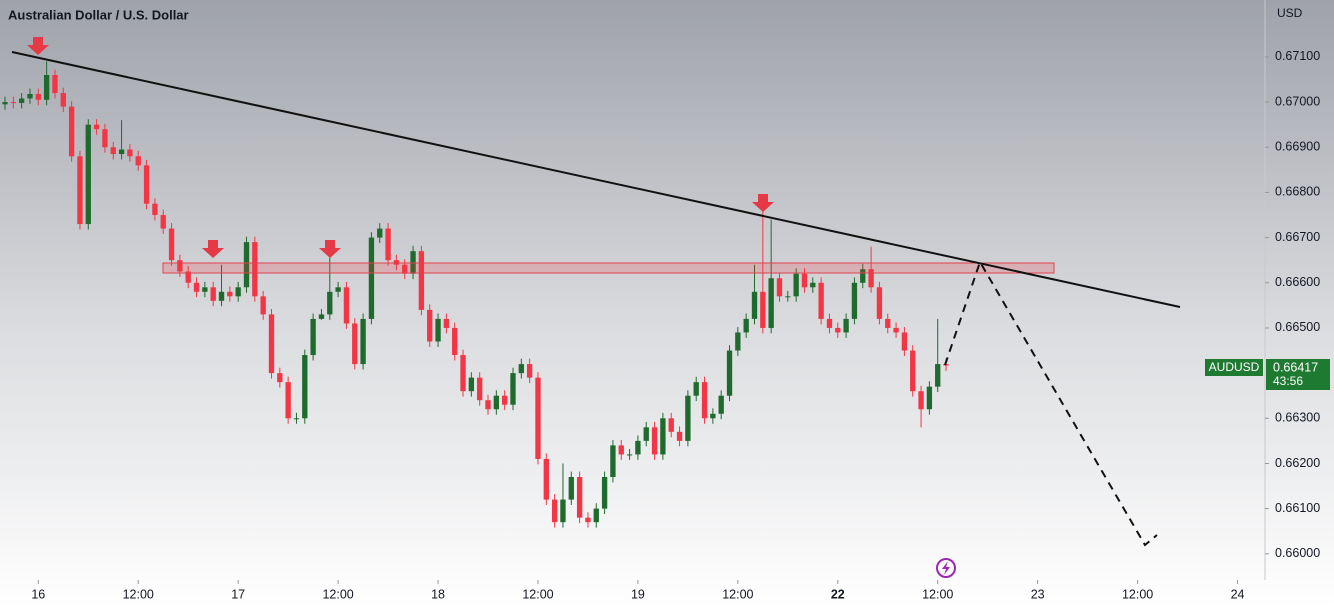 Image resolution: width=1334 pixels, height=608 pixels. I want to click on x-tick-label: 22, so click(838, 594).